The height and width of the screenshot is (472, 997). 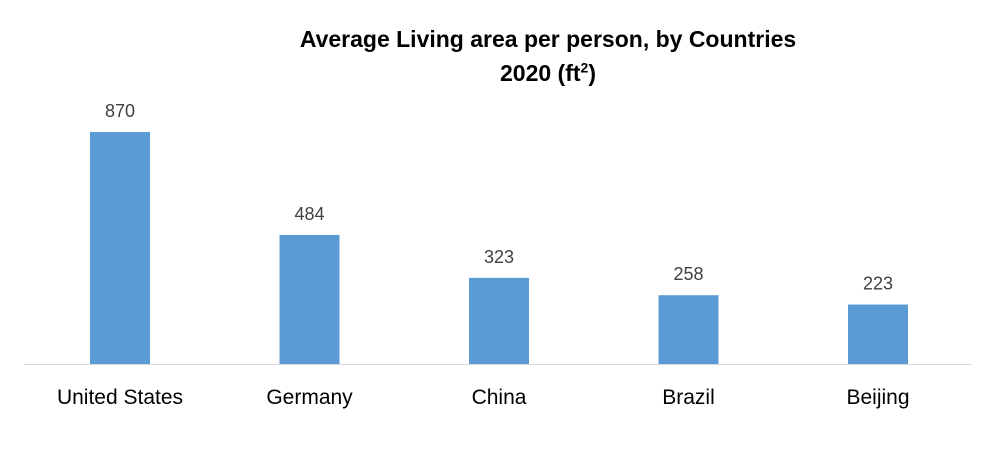 What do you see at coordinates (584, 67) in the screenshot?
I see `chart-title-superscript: 2` at bounding box center [584, 67].